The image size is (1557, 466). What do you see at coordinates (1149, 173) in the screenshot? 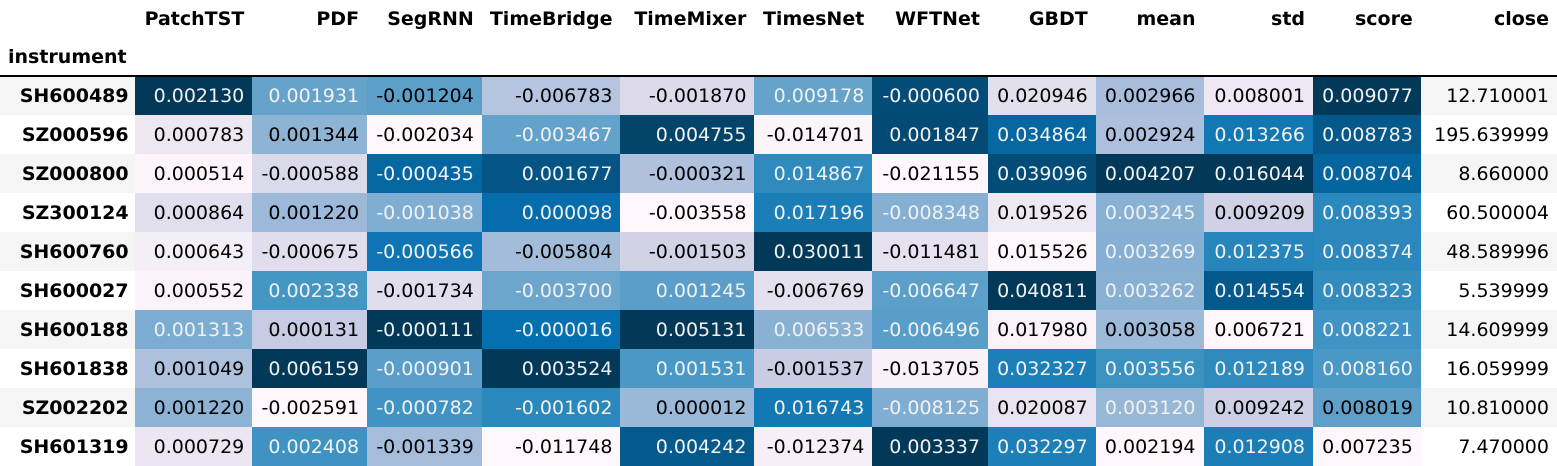
I see `table-cell: 0.004207` at bounding box center [1149, 173].